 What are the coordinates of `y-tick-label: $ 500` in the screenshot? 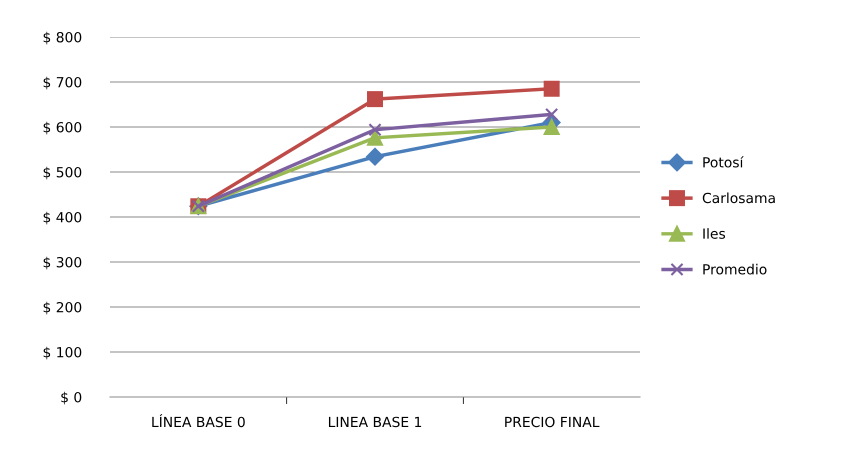 It's located at (63, 173).